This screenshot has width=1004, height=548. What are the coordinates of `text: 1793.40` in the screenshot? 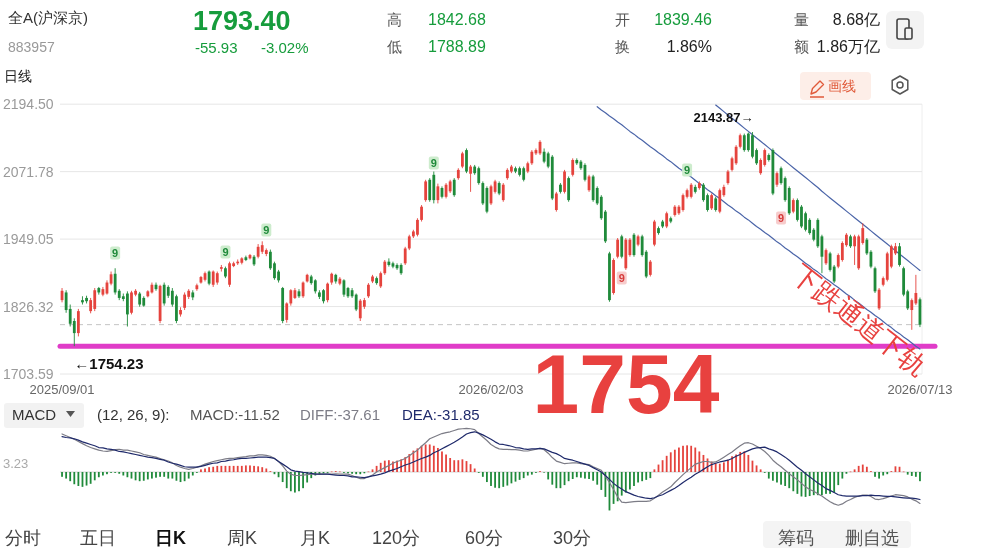 It's located at (242, 21).